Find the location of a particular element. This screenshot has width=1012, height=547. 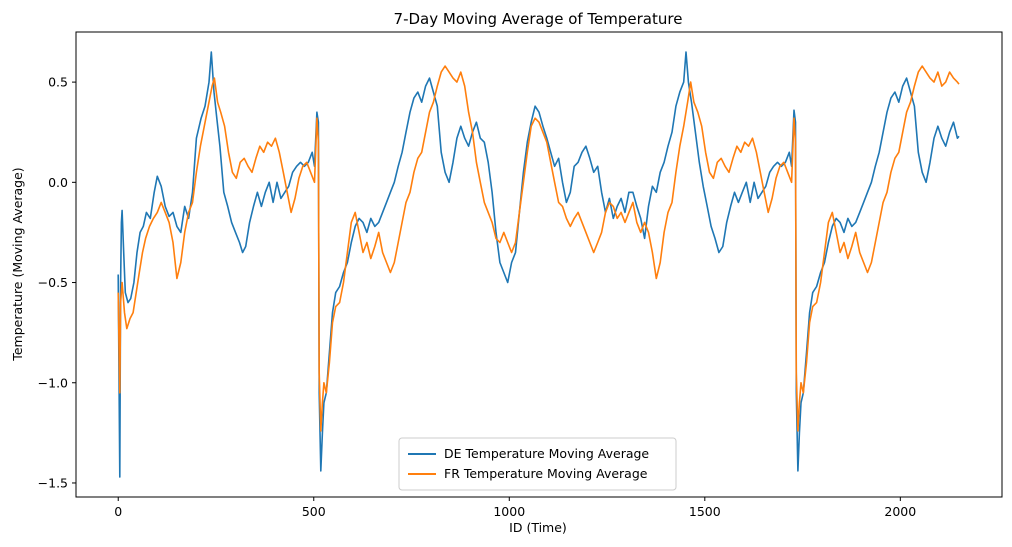

y-tick-label: 0.0 is located at coordinates (58, 182).